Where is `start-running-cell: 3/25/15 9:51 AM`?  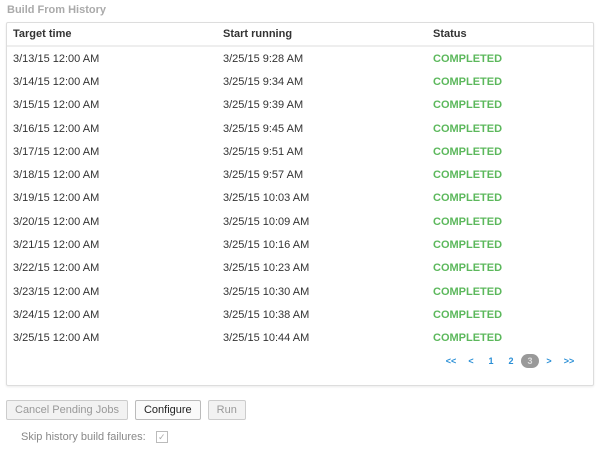 start-running-cell: 3/25/15 9:51 AM is located at coordinates (263, 151).